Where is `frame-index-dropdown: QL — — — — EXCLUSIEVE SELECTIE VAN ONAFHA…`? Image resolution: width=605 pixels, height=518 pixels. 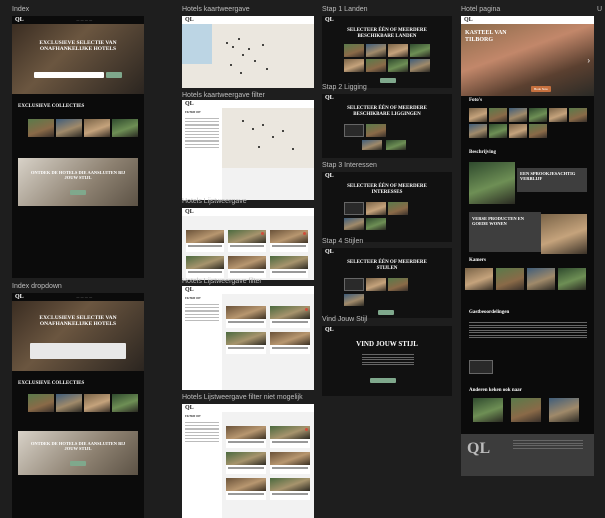
frame-index-dropdown: QL — — — — EXCLUSIEVE SELECTIE VAN ONAFHA… is located at coordinates (78, 405).